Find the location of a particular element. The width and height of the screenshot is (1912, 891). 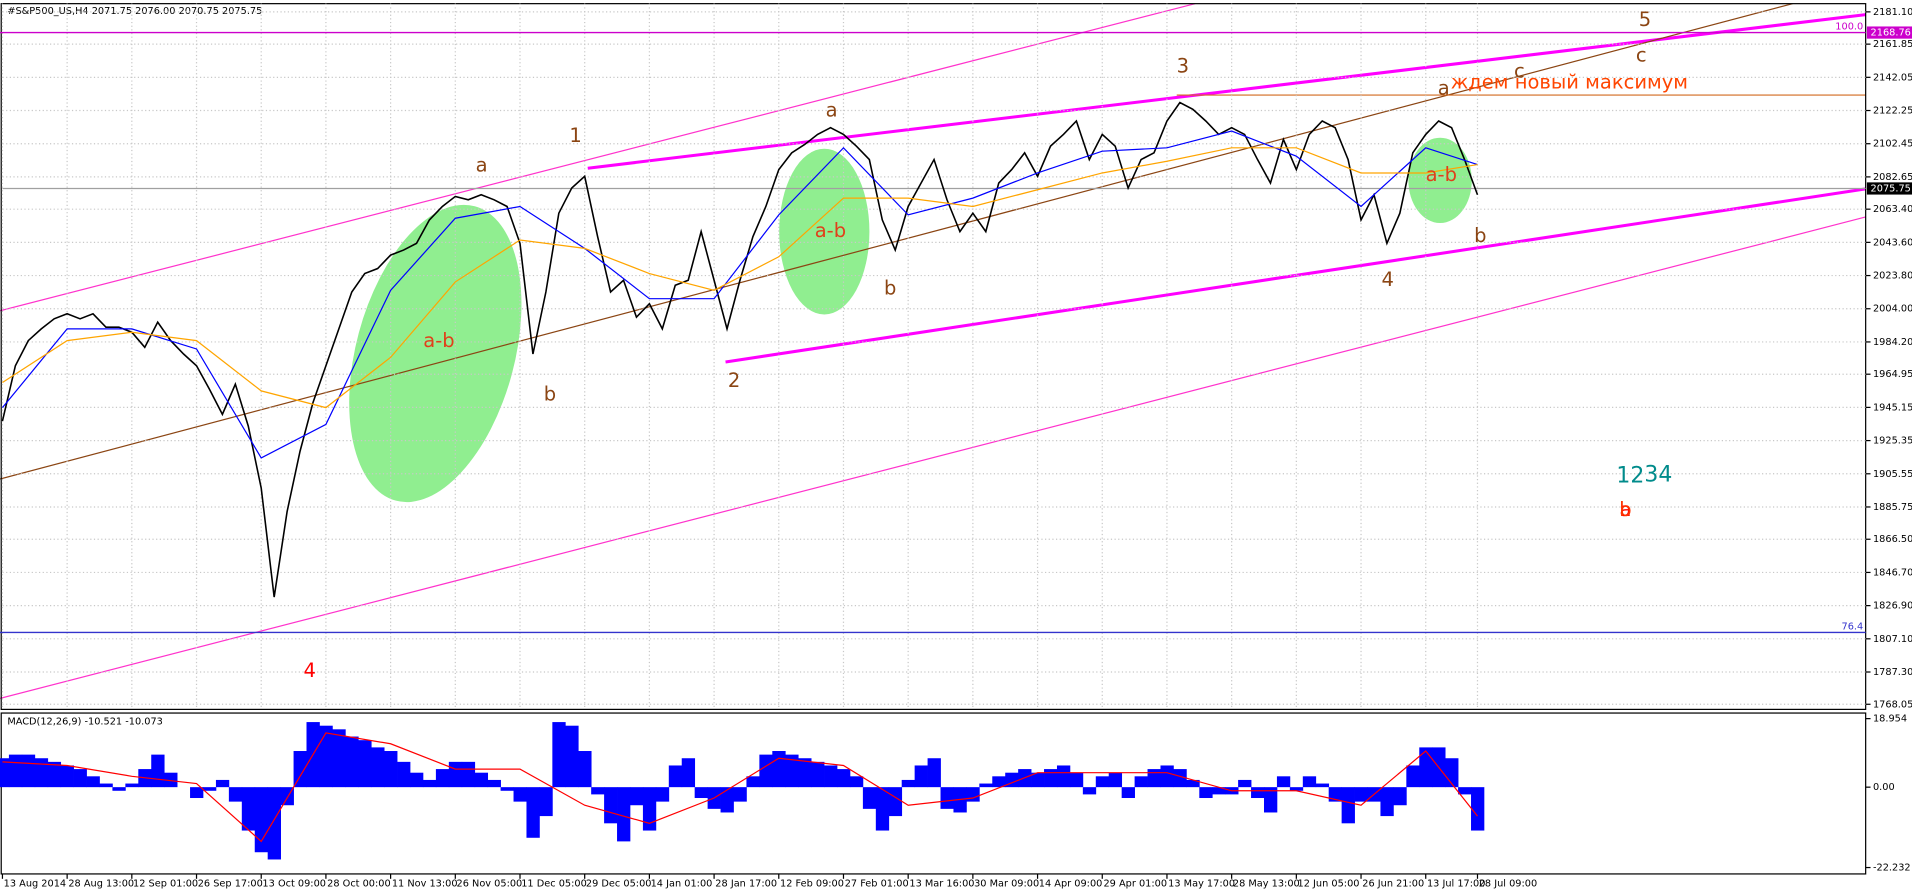

x-tick-label: 30 Mar 09:00 is located at coordinates (1006, 884).